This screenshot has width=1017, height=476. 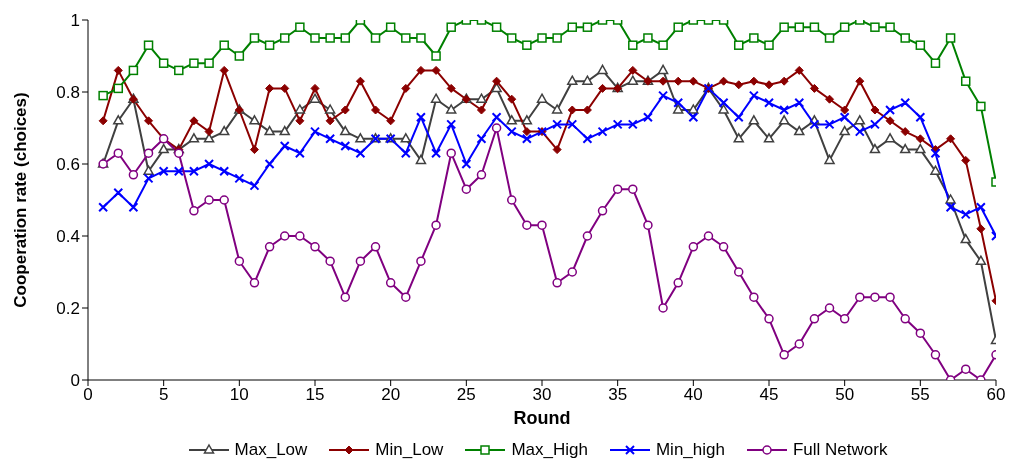 I want to click on x-tick-label: 10, so click(x=239, y=395).